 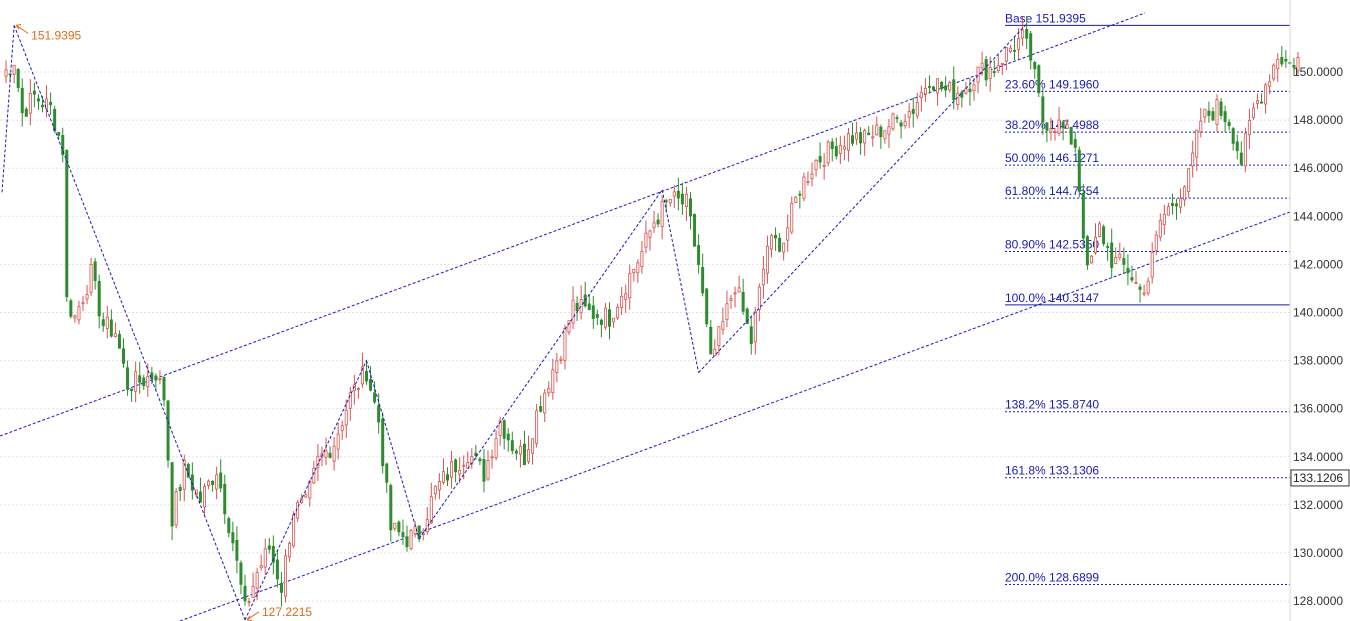 I want to click on extreme-arrow-icon, so click(x=22, y=28).